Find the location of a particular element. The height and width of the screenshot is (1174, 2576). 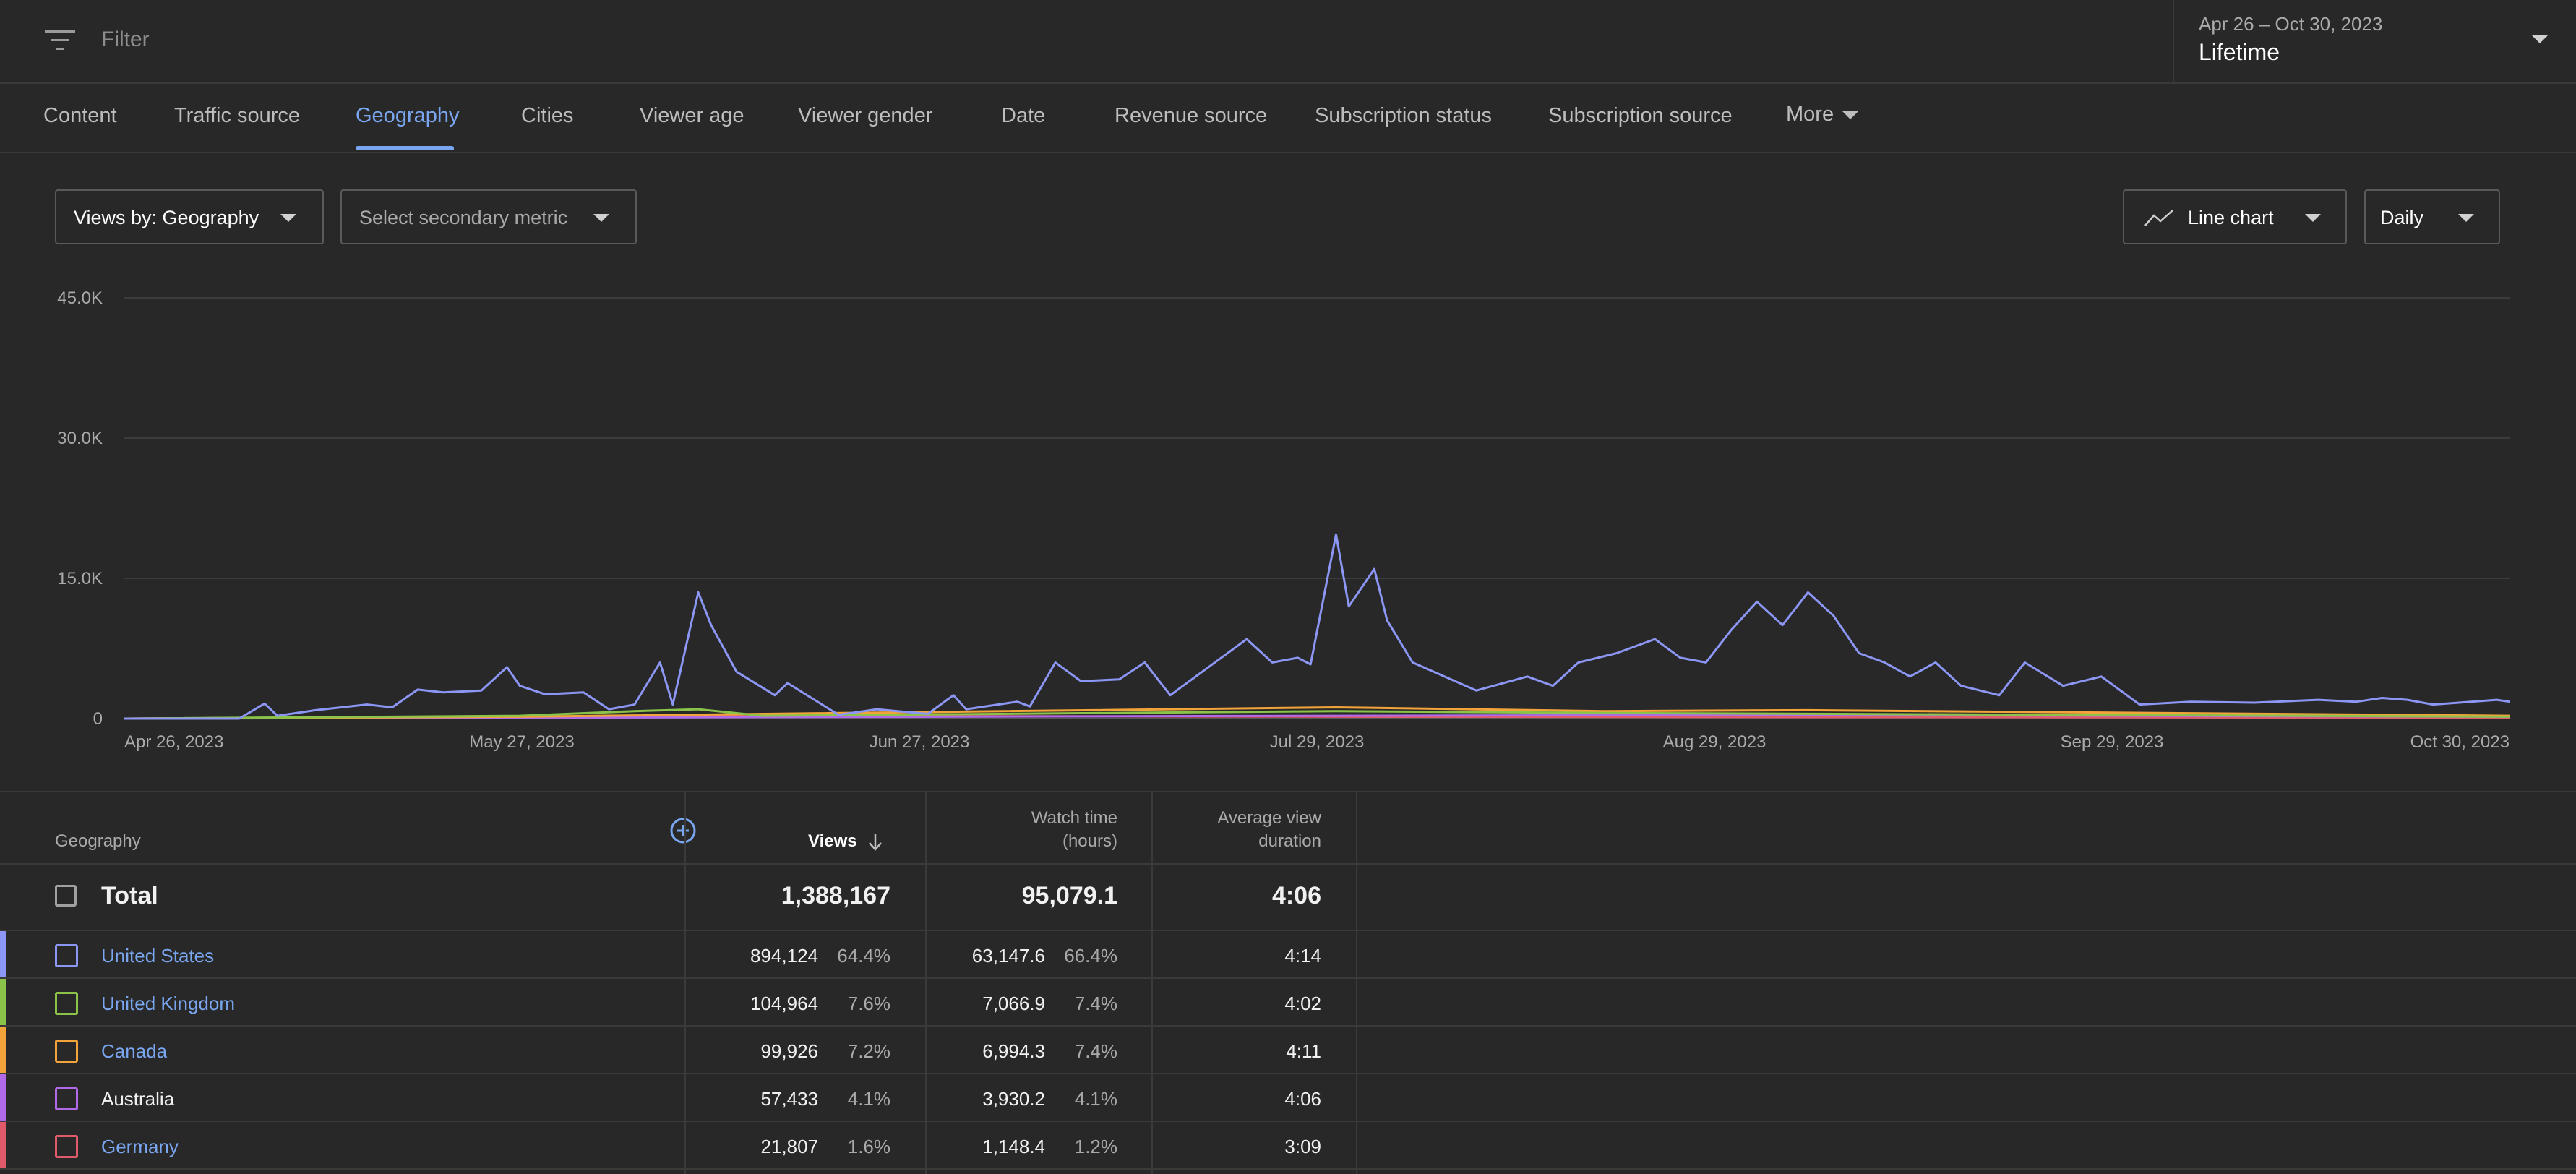

views-value: 57,433 is located at coordinates (789, 1099).